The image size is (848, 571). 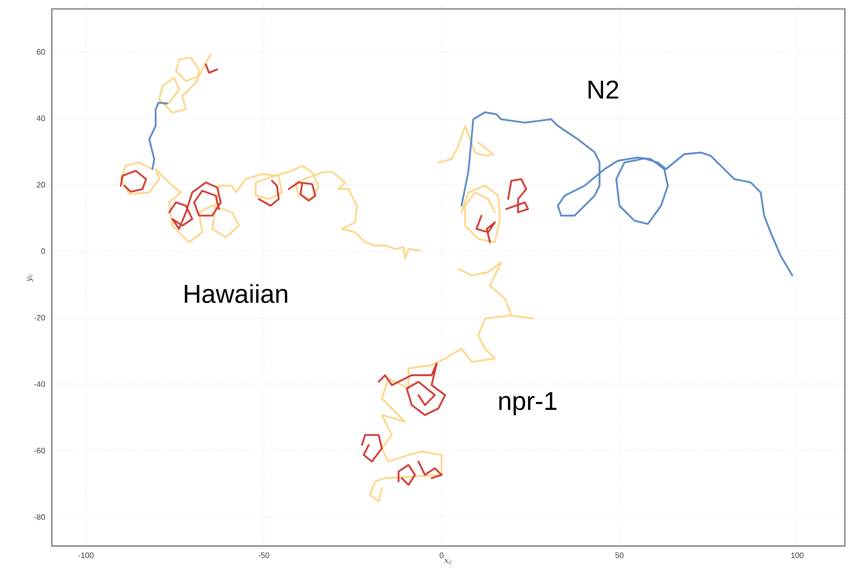 I want to click on annotation: npr-1, so click(x=528, y=404).